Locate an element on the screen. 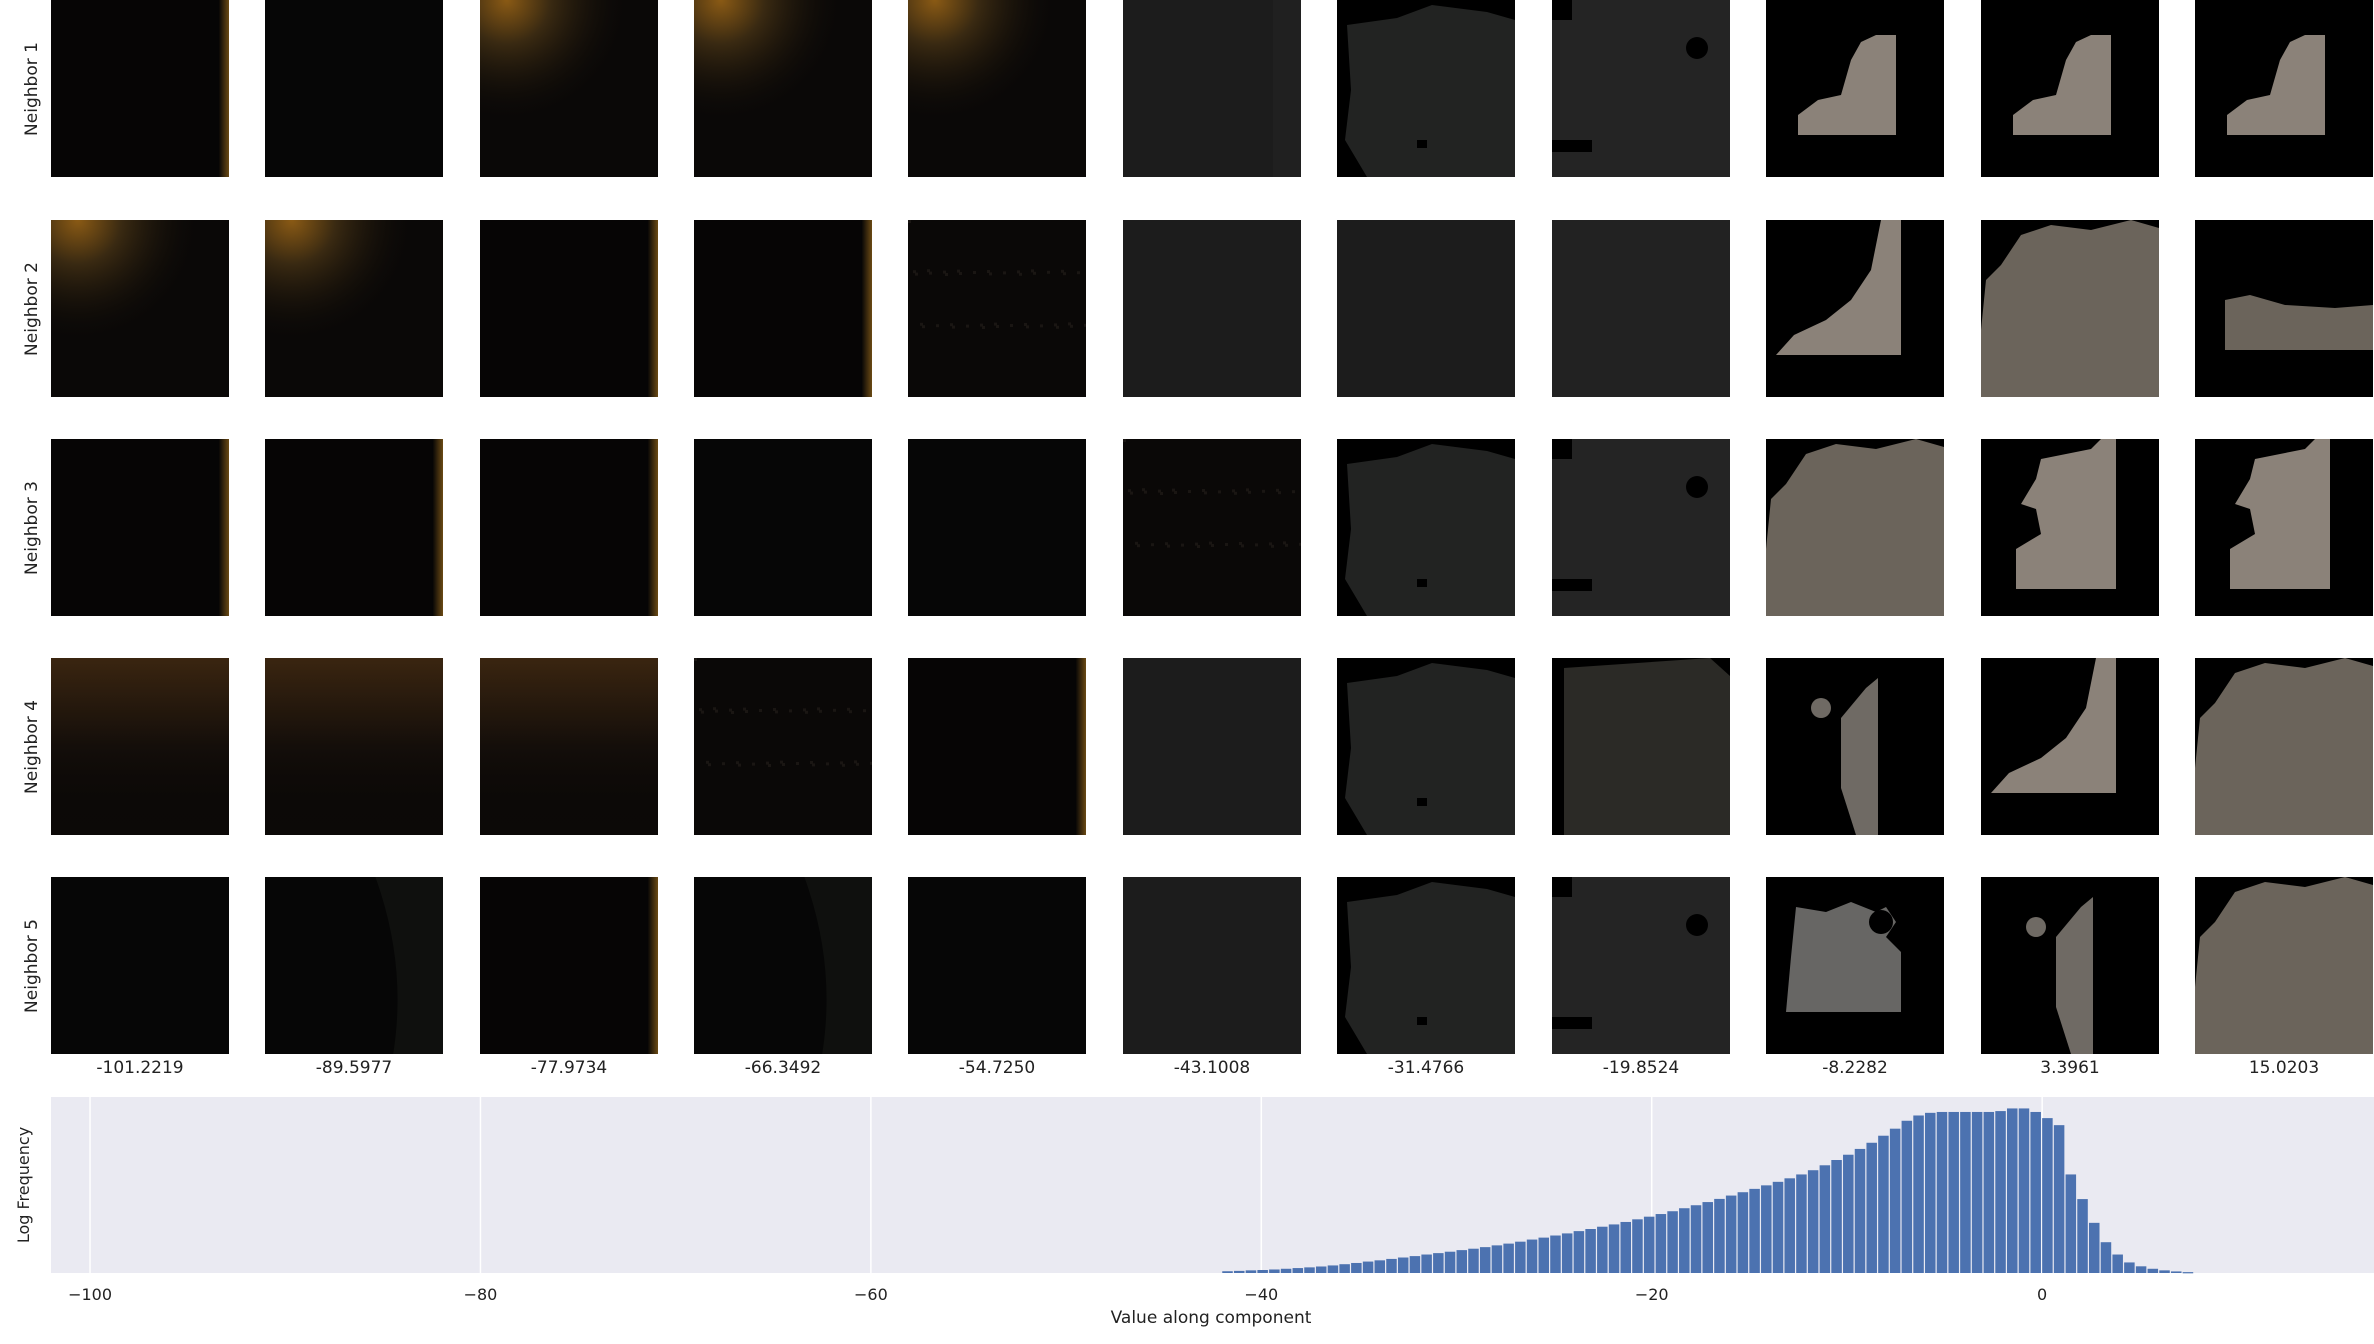  column-value: -31.4766 is located at coordinates (1426, 1068).